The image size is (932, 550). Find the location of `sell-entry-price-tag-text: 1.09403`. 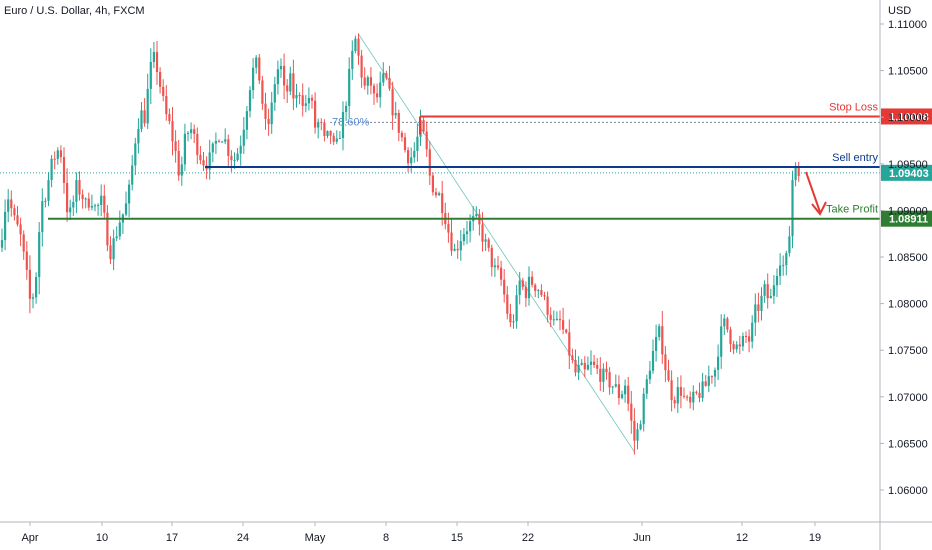

sell-entry-price-tag-text: 1.09403 is located at coordinates (909, 174).